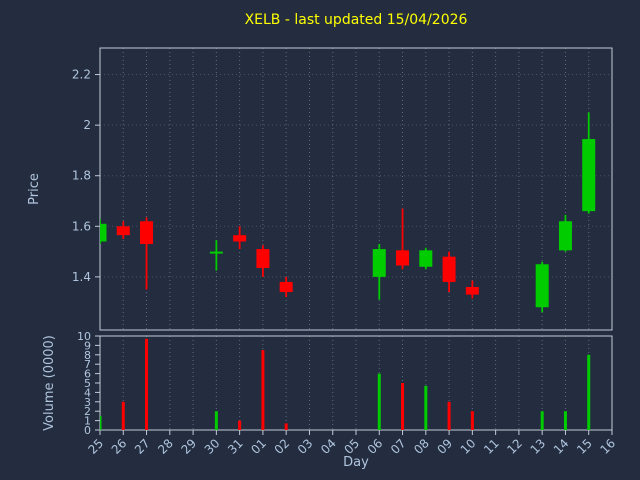 Image resolution: width=640 pixels, height=480 pixels. I want to click on price-tick-label: 2.2, so click(81, 75).